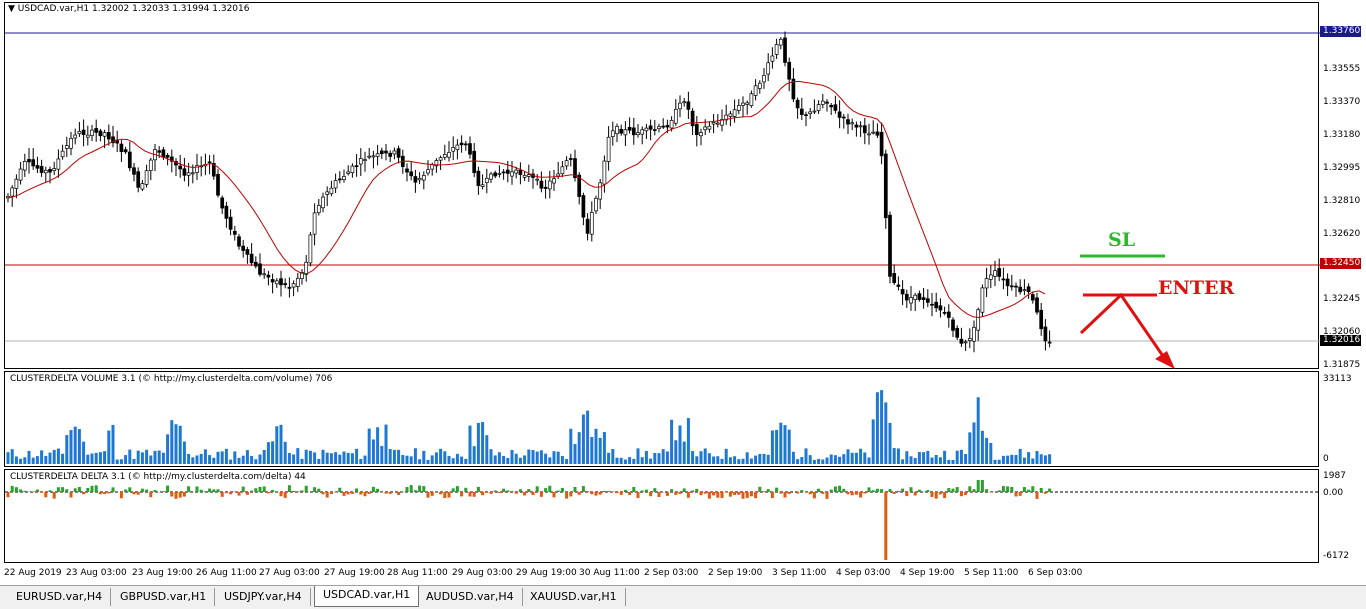 Image resolution: width=1366 pixels, height=609 pixels. Describe the element at coordinates (96, 573) in the screenshot. I see `time-tick: 23 Aug 03:00` at that location.